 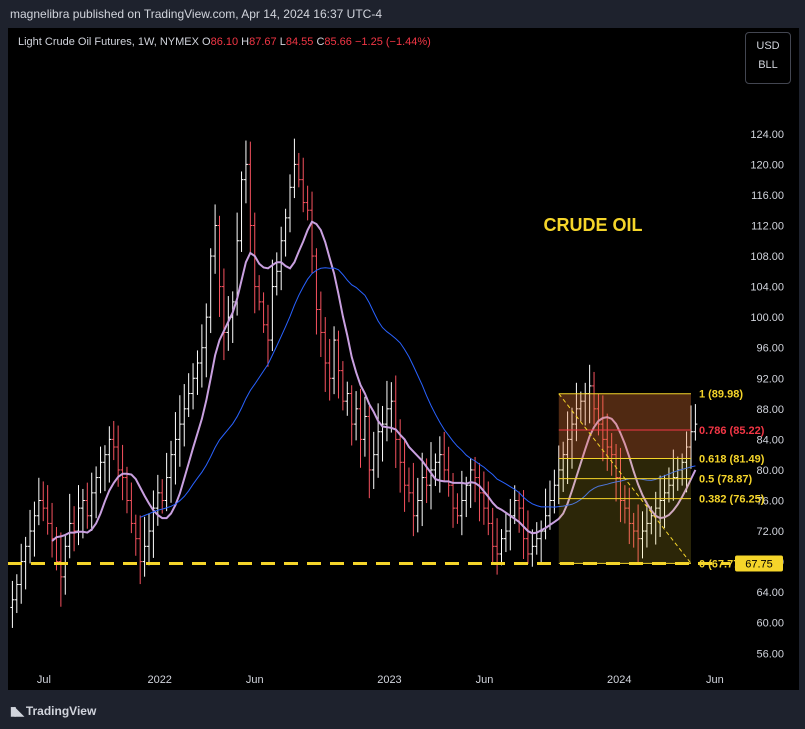 I want to click on y-tick-label: 84.00, so click(x=770, y=440).